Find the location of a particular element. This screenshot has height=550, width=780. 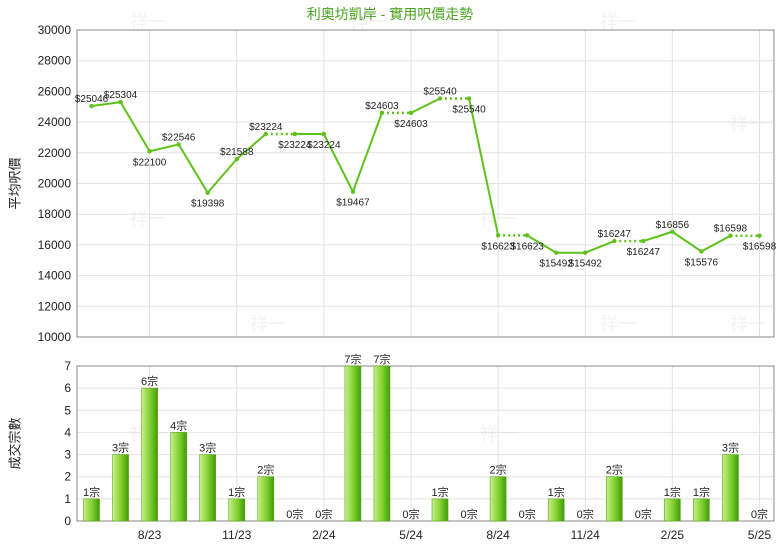

count-ytick-label: 1 is located at coordinates (67, 499).